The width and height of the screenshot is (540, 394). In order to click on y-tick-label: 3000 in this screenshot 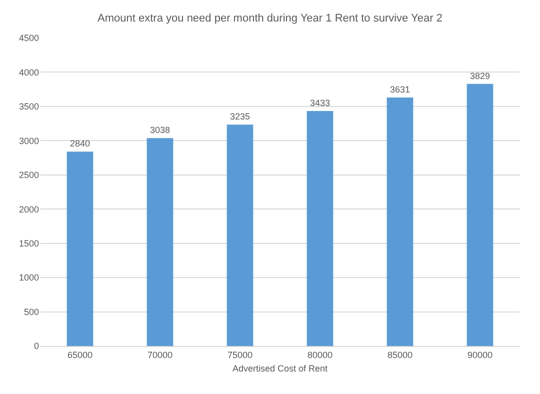, I will do `click(28, 141)`.